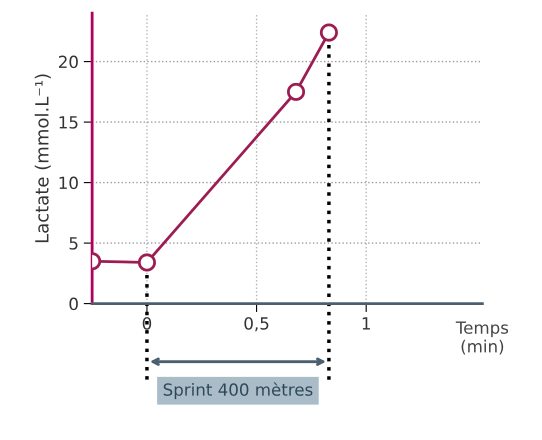  Describe the element at coordinates (147, 323) in the screenshot. I see `x-tick-label: 0` at that location.